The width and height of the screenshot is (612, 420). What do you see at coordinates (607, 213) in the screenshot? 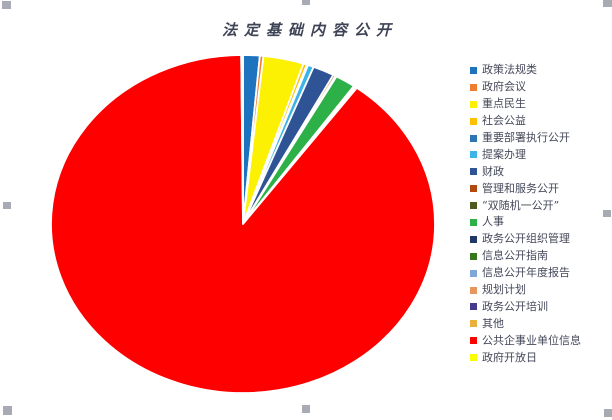
I see `selection-handle-right-middle` at bounding box center [607, 213].